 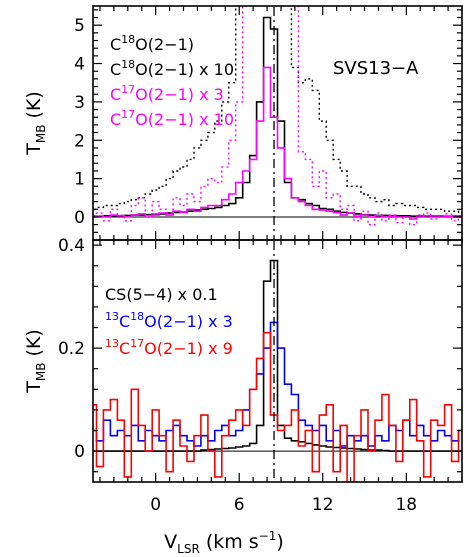 I want to click on y-tick-label: 1, so click(x=79, y=180).